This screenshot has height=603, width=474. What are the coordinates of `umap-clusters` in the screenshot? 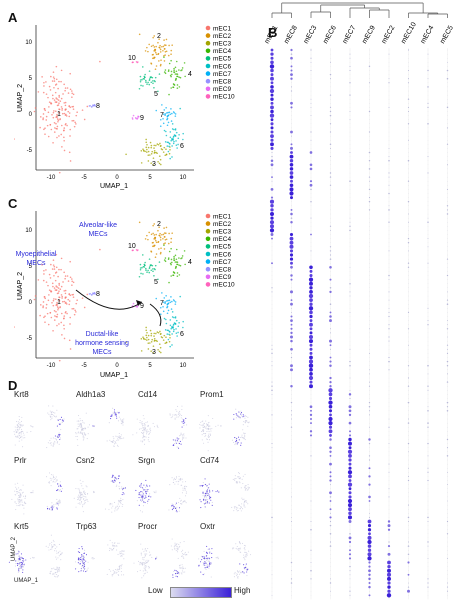 It's located at (100, 291).